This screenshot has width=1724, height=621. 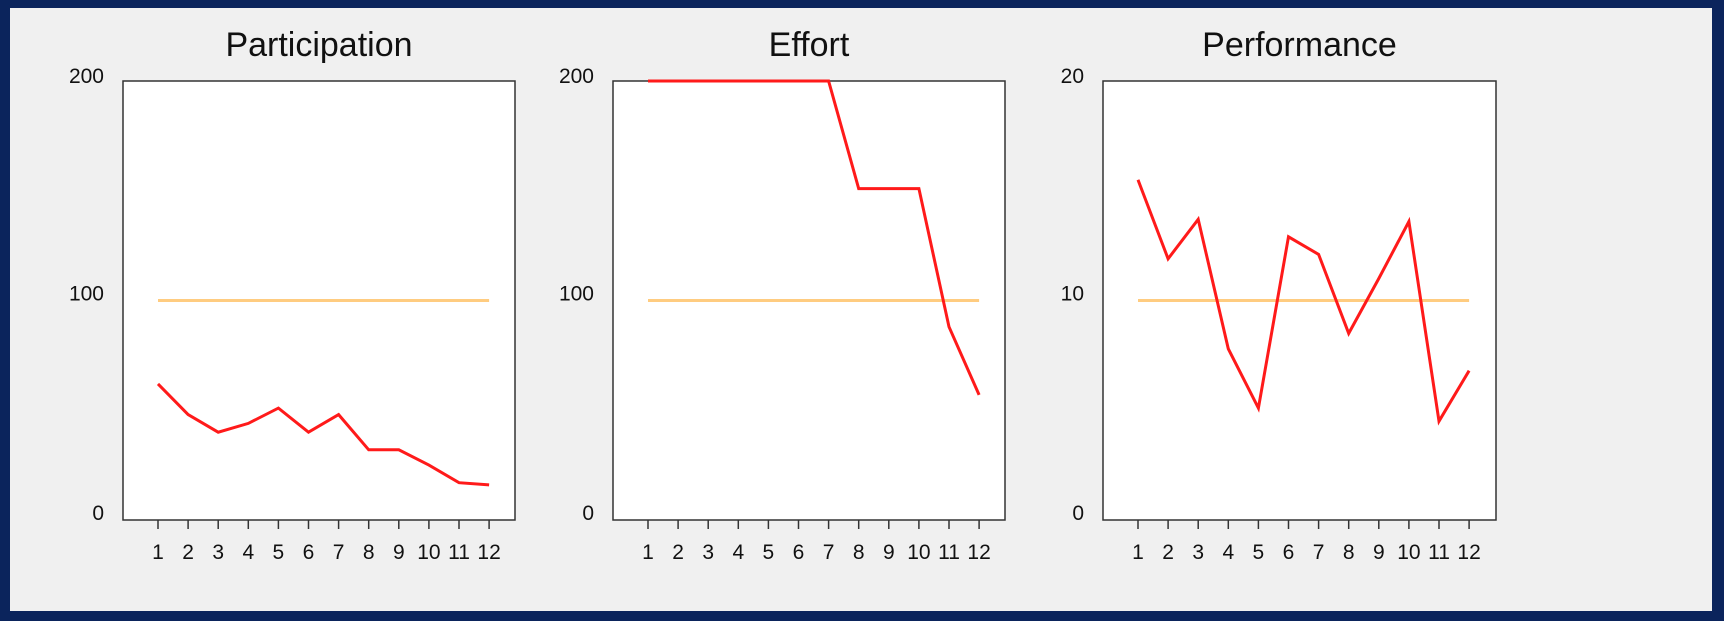 What do you see at coordinates (1299, 45) in the screenshot?
I see `chart-title: Performance` at bounding box center [1299, 45].